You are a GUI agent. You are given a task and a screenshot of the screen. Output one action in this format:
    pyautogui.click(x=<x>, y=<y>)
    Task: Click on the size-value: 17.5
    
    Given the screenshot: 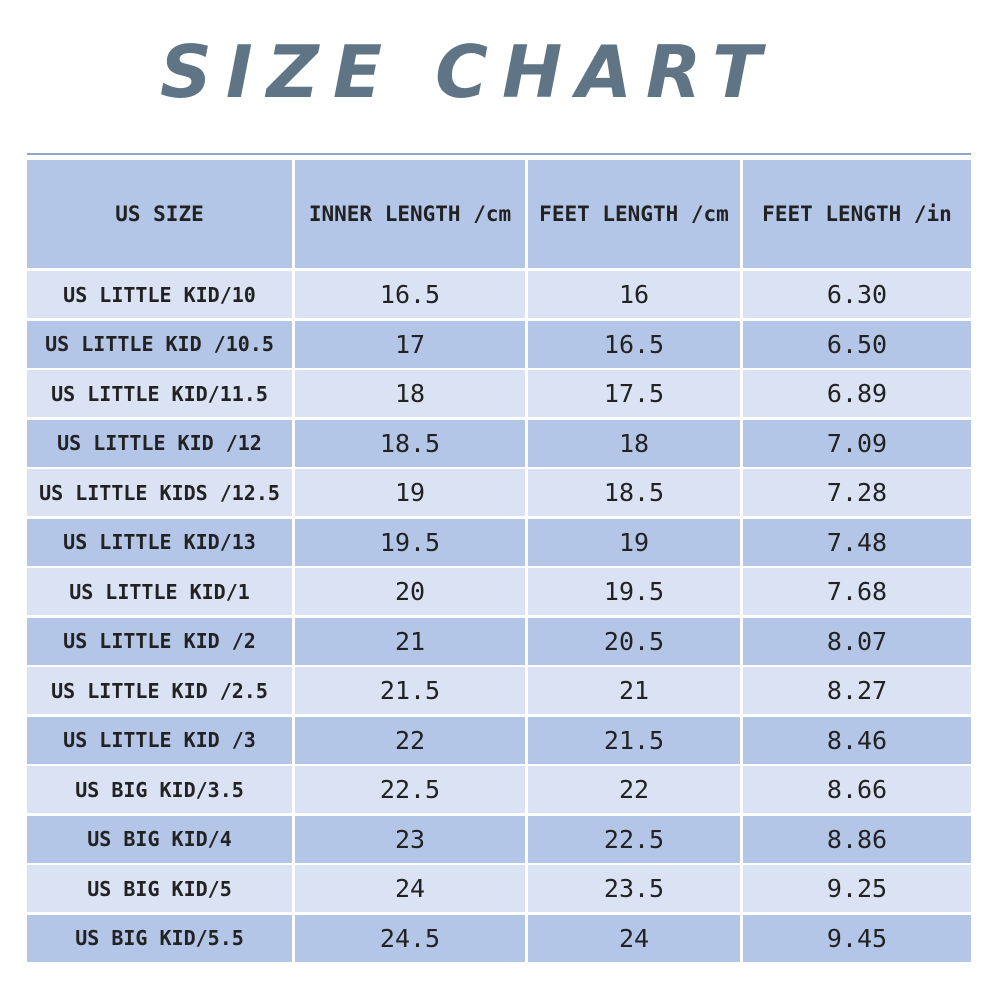 What is the action you would take?
    pyautogui.click(x=634, y=393)
    